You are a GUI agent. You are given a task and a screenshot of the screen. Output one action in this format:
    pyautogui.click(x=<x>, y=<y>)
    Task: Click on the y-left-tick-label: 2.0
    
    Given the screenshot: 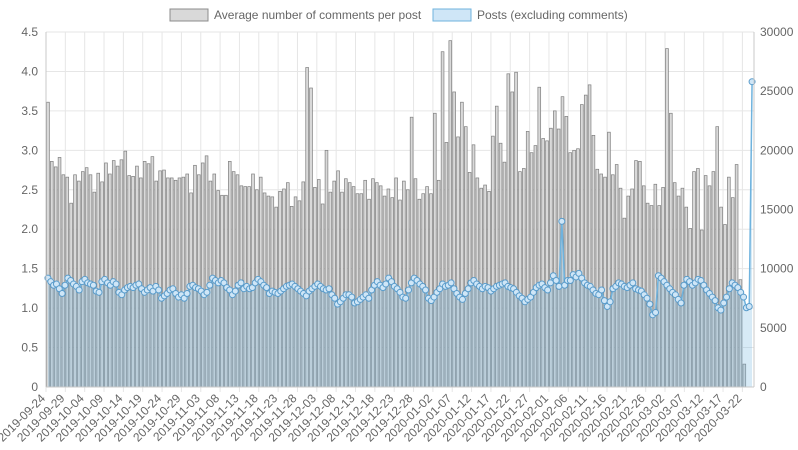 What is the action you would take?
    pyautogui.click(x=29, y=229)
    